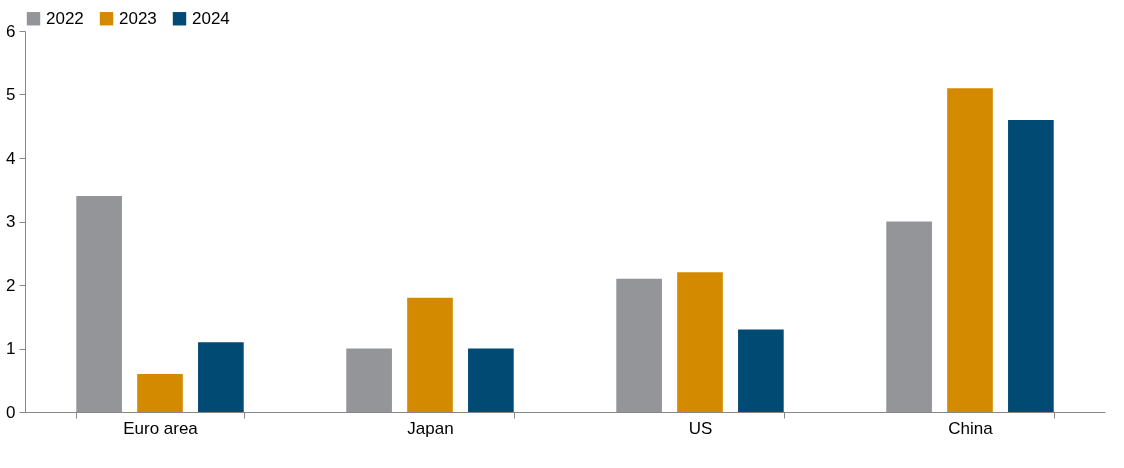 The height and width of the screenshot is (468, 1124). What do you see at coordinates (138, 18) in the screenshot?
I see `legend-label: 2023` at bounding box center [138, 18].